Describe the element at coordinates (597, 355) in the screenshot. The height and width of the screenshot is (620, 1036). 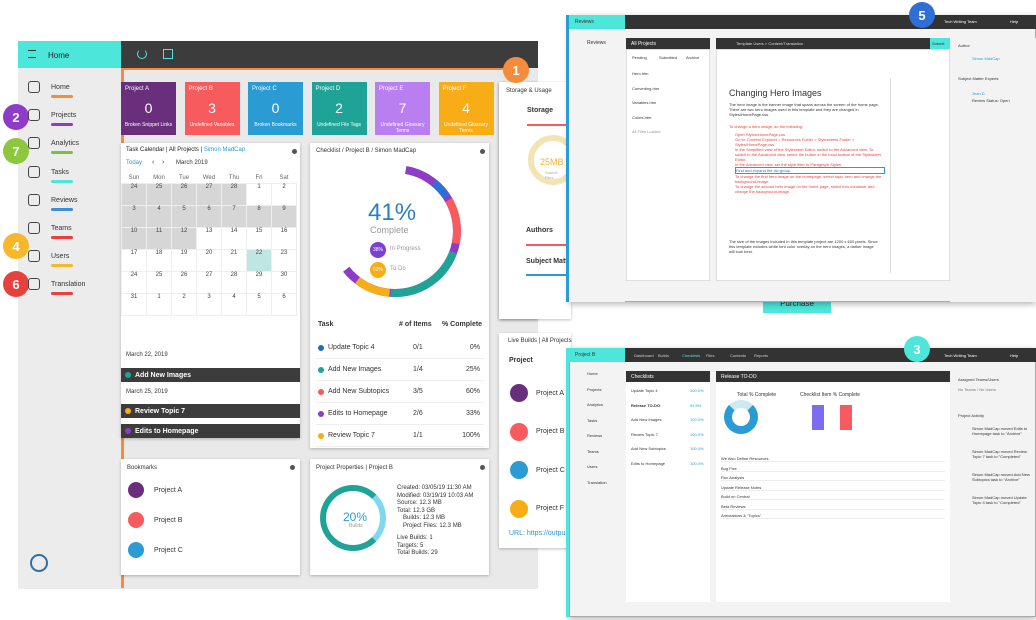
I see `analytics-project-tab: Project B` at that location.